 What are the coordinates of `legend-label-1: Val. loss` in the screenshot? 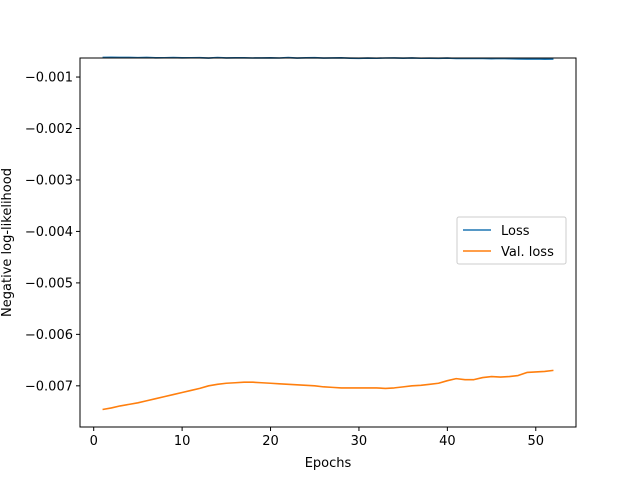 It's located at (527, 252).